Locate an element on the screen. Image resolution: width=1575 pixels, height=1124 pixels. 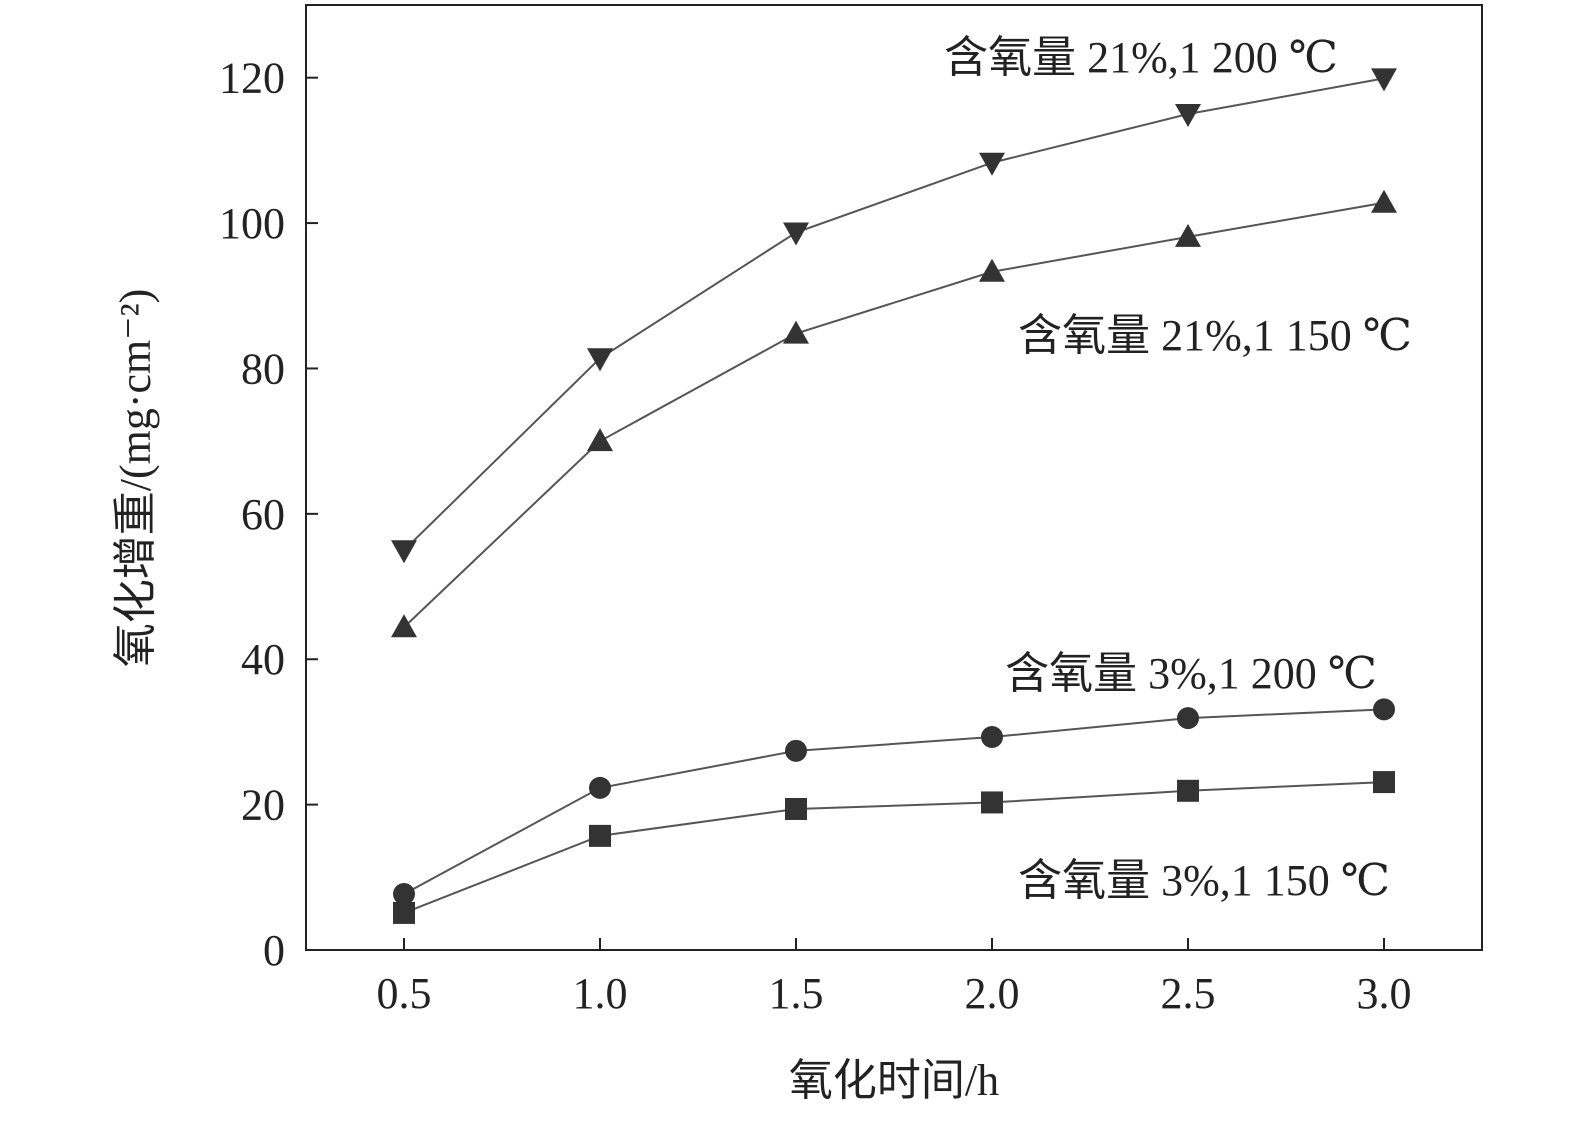
x-tick-label: 2.5 is located at coordinates (1188, 993).